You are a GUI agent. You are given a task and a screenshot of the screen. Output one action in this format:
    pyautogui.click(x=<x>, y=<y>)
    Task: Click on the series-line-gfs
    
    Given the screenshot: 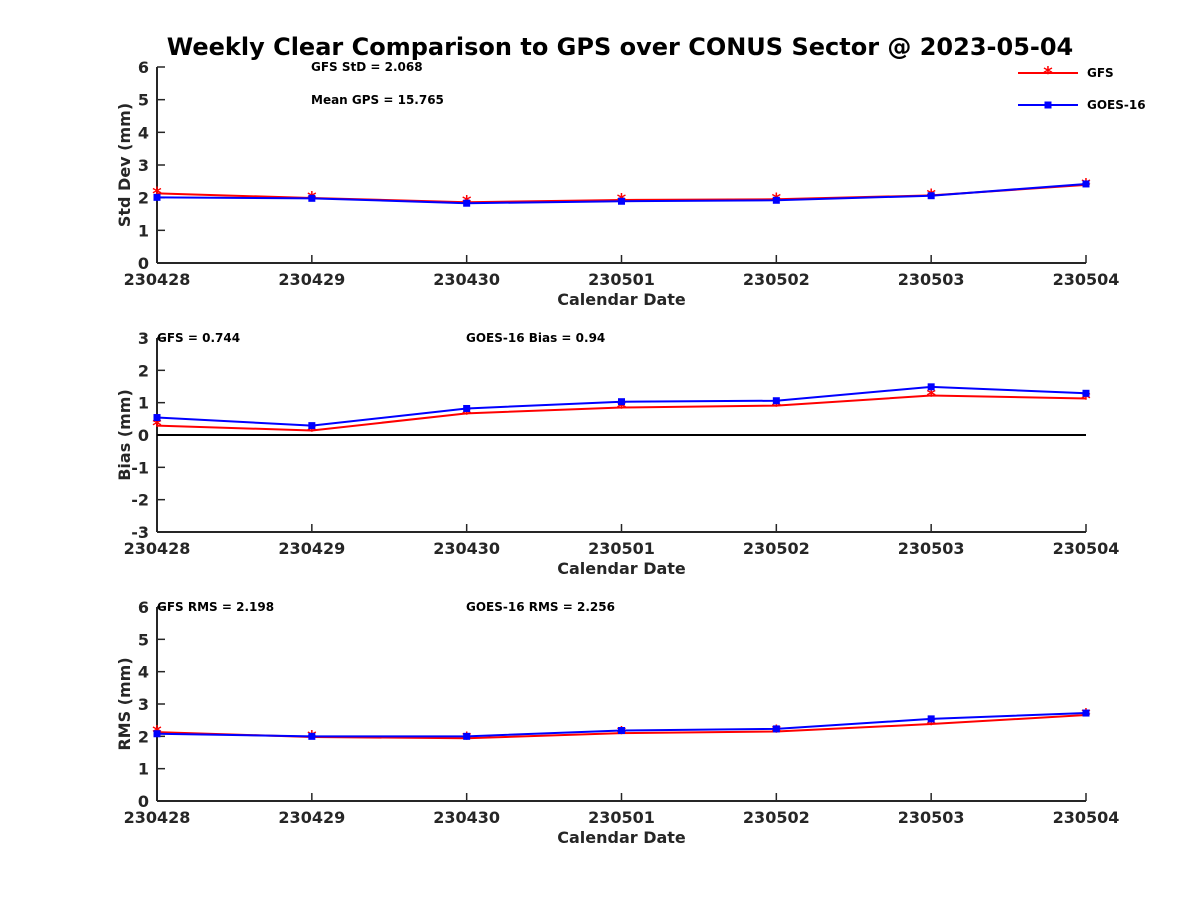 What is the action you would take?
    pyautogui.click(x=621, y=413)
    